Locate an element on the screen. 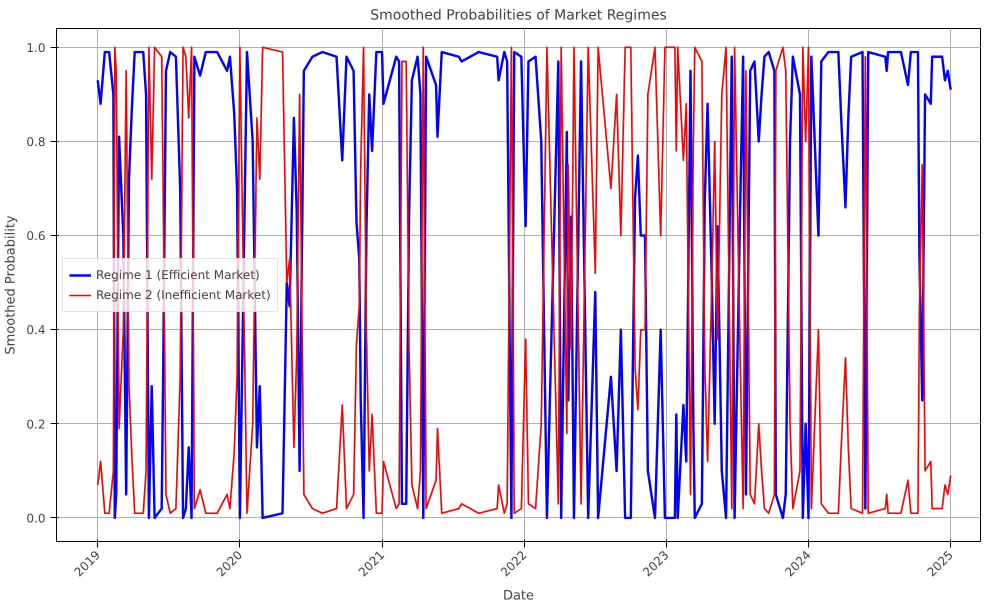  y-tick-label: 0.4 is located at coordinates (36, 330).